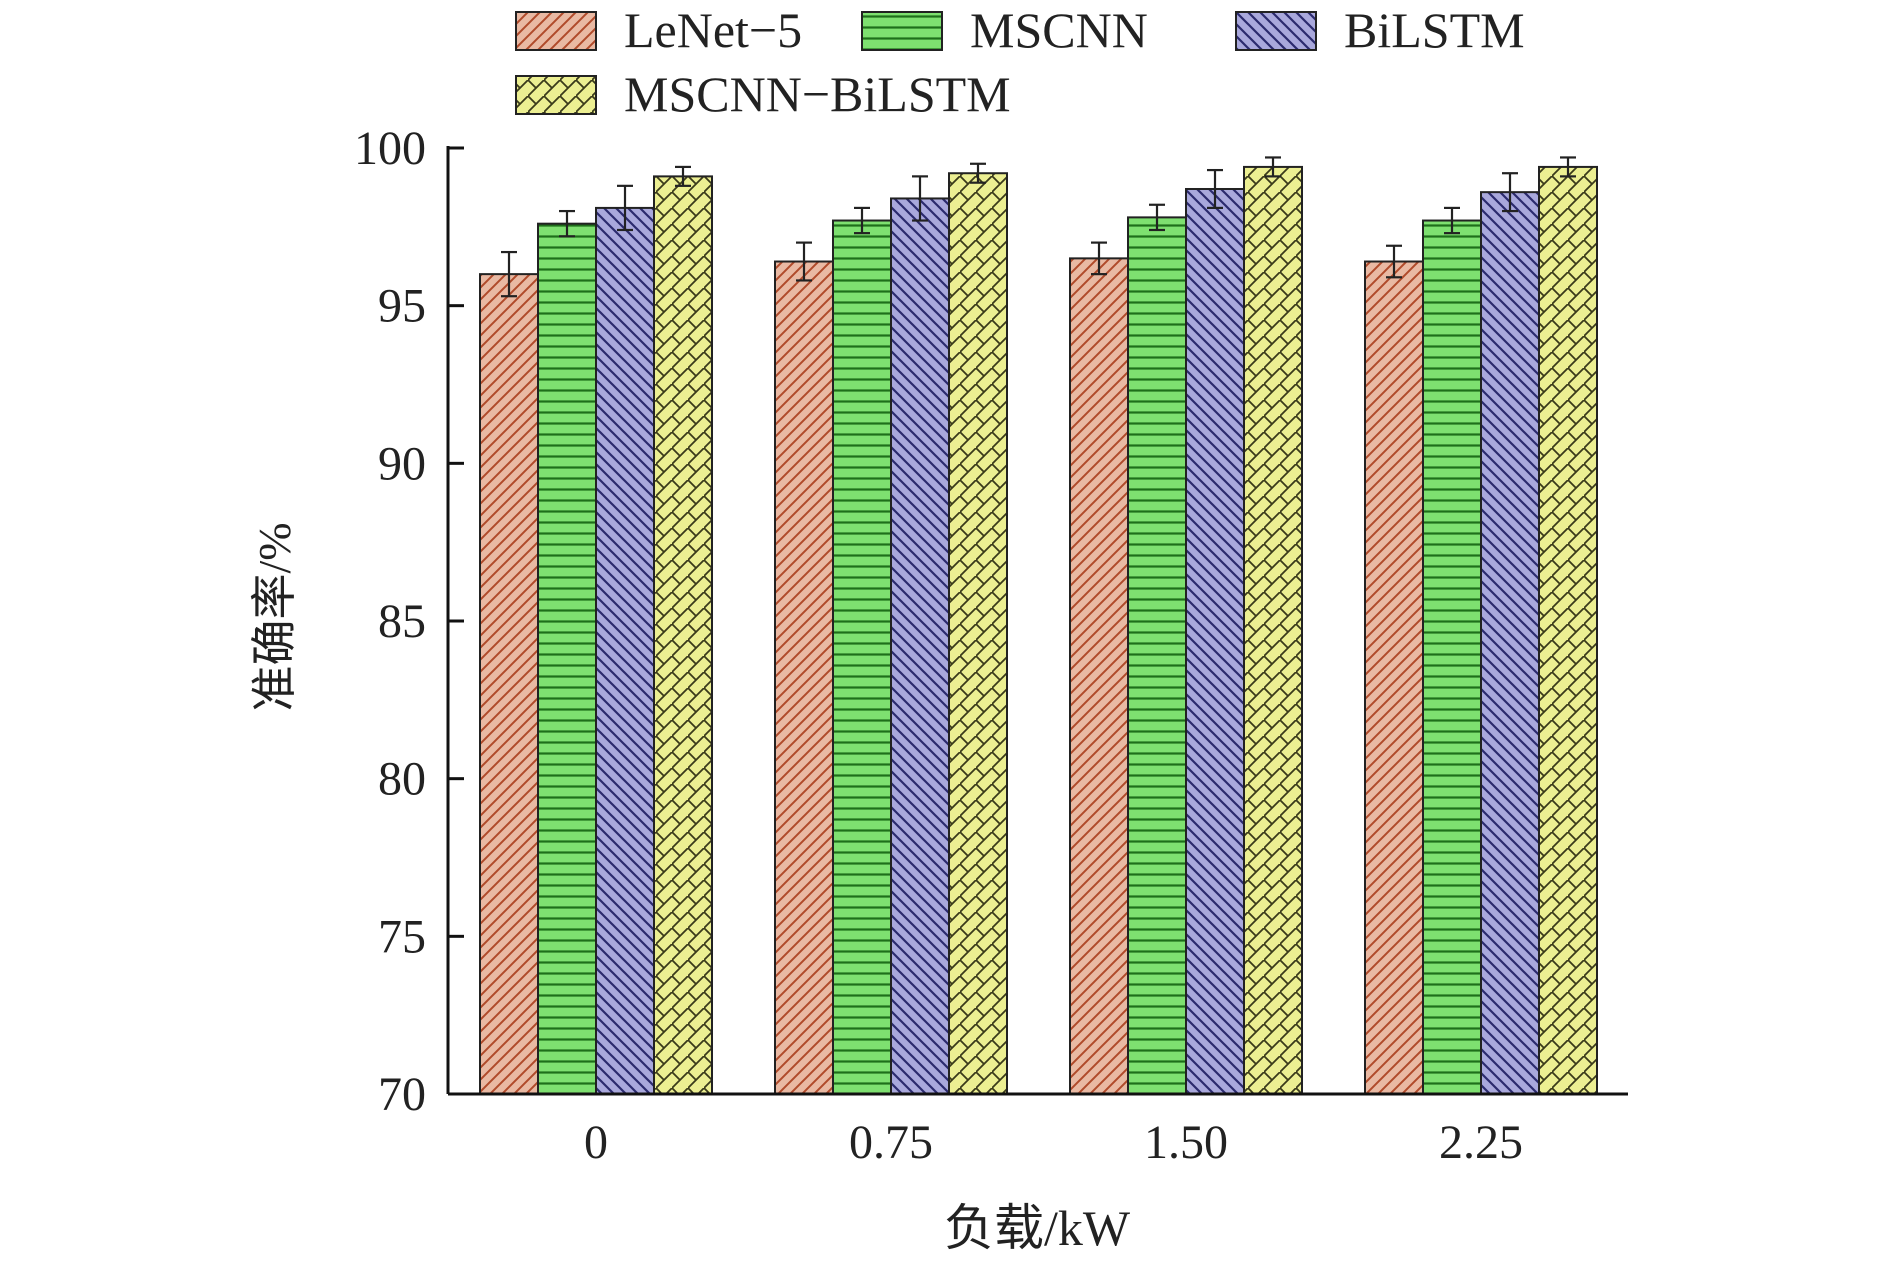 This screenshot has height=1267, width=1890. I want to click on legend-item: BiLSTM, so click(1380, 30).